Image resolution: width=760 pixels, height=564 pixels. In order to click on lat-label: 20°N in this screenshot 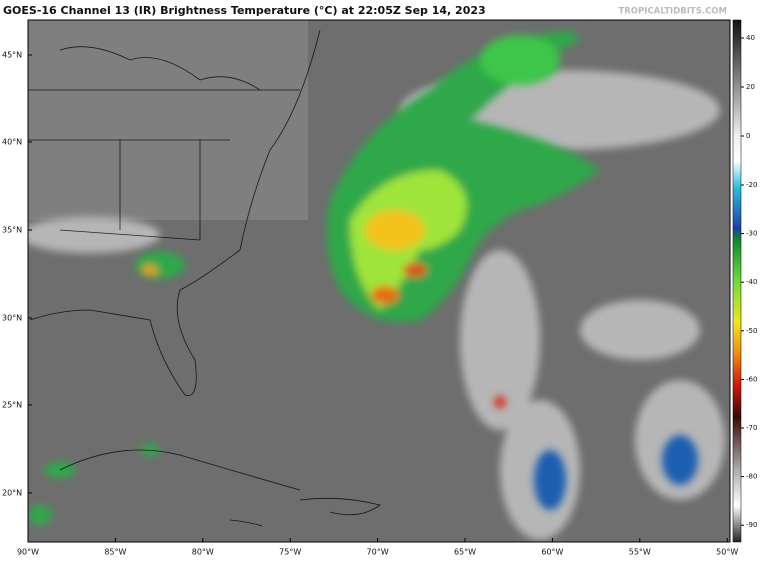, I will do `click(12, 493)`.